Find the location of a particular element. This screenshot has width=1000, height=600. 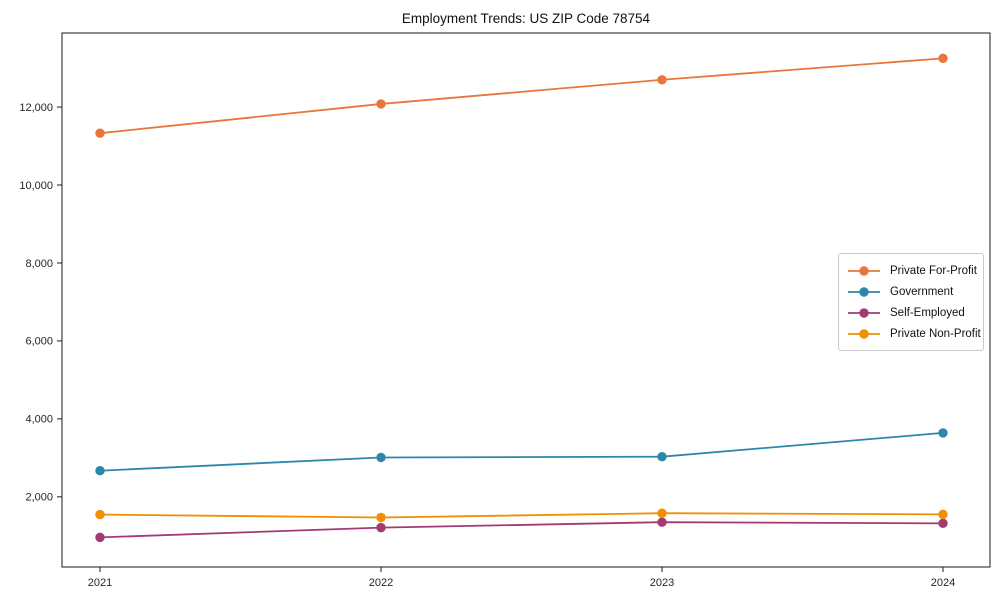

y-tick-label: 4,000 is located at coordinates (39, 420).